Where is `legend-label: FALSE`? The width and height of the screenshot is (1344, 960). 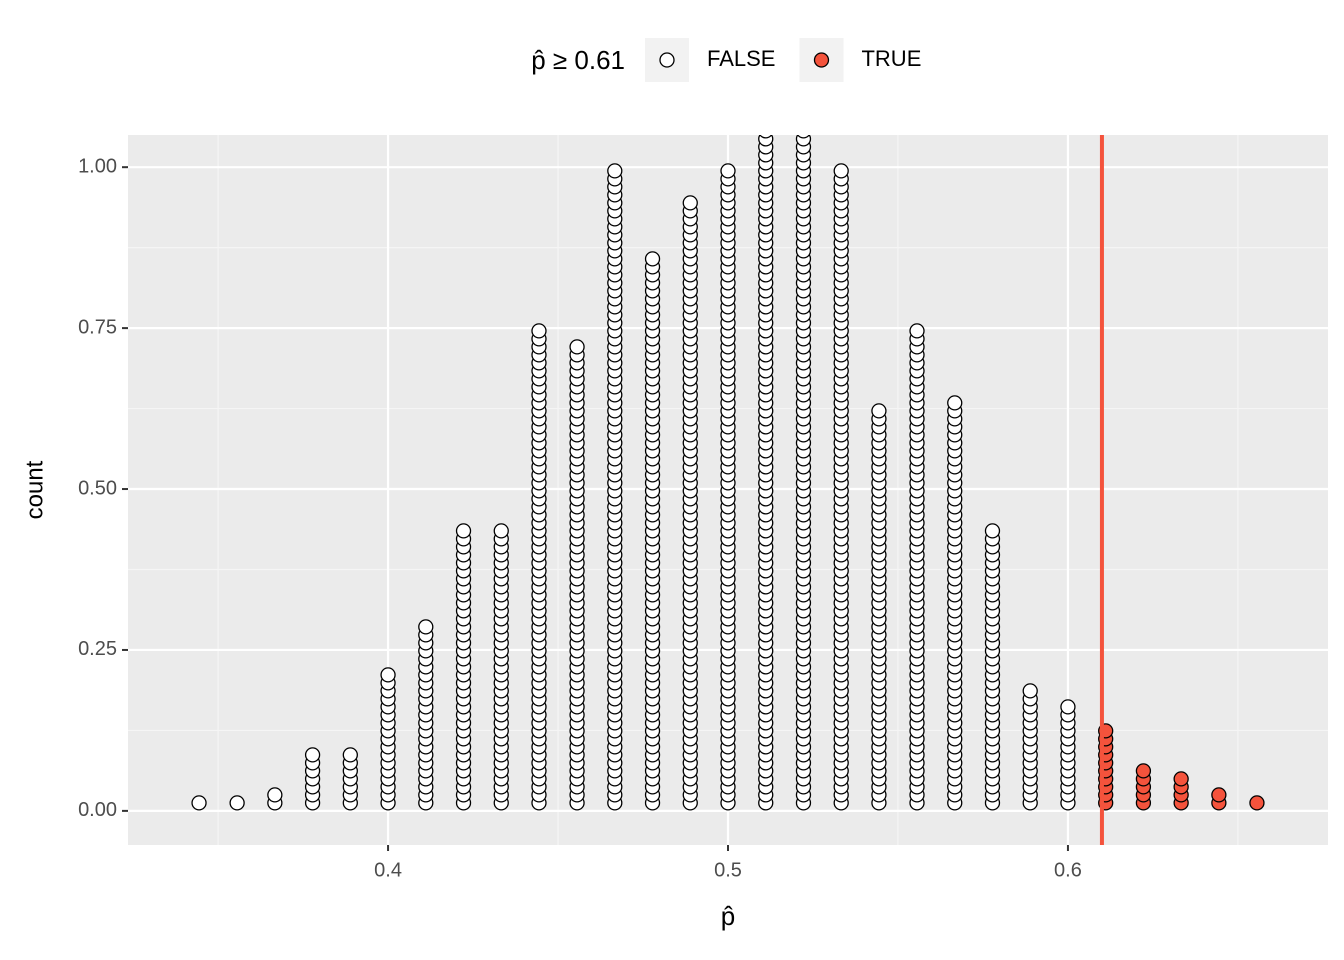
legend-label: FALSE is located at coordinates (741, 58).